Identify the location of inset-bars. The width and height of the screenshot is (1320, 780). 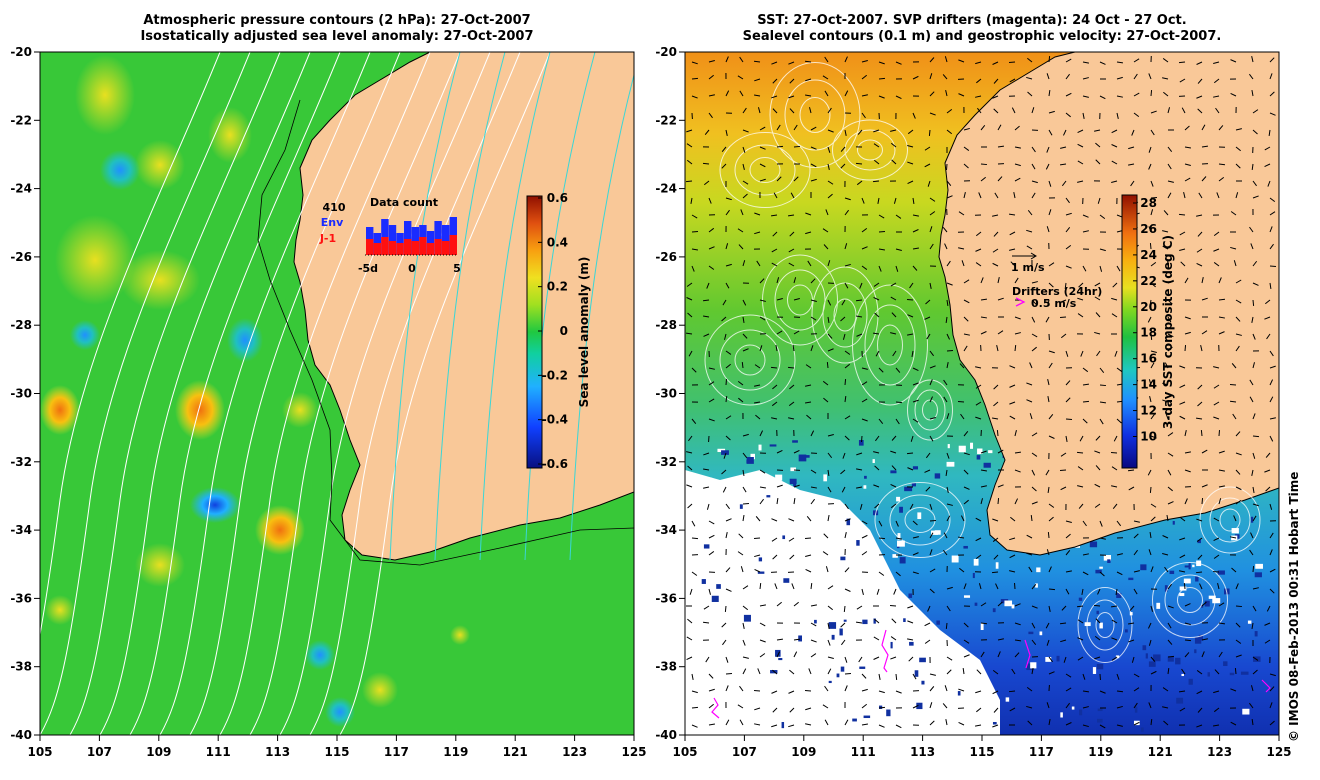
(411, 236).